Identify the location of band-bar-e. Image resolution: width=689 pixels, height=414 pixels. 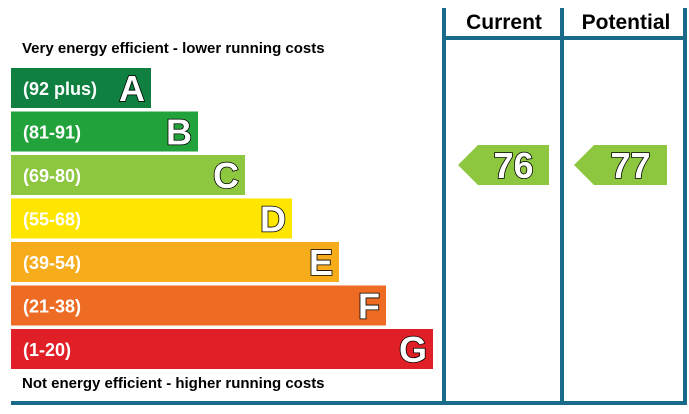
(175, 262).